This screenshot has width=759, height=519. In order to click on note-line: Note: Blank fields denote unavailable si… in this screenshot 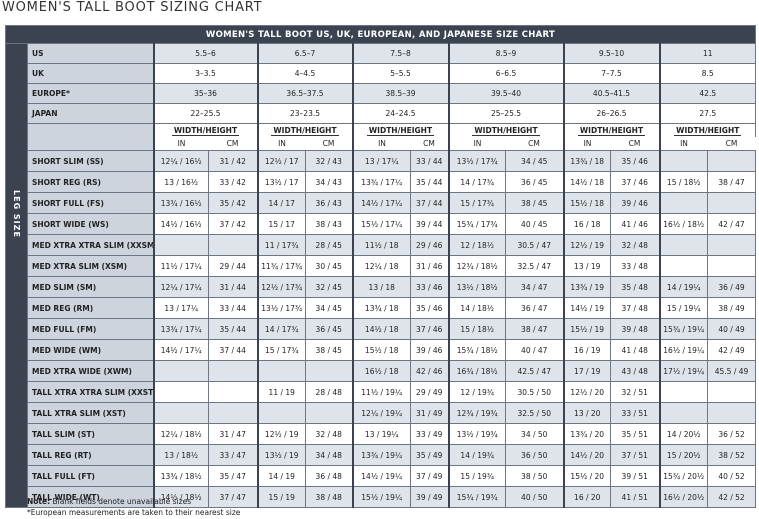, I will do `click(133, 501)`.